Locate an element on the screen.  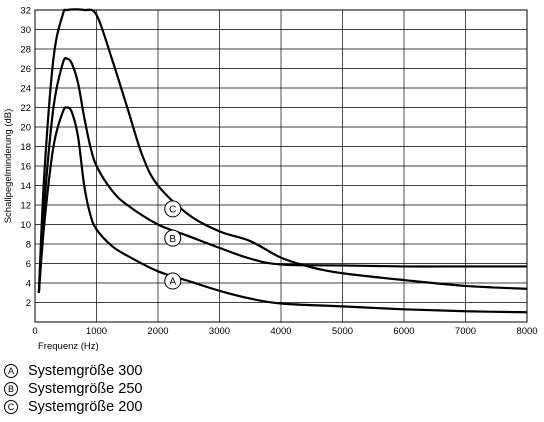
legend-marker-b: B is located at coordinates (11, 389).